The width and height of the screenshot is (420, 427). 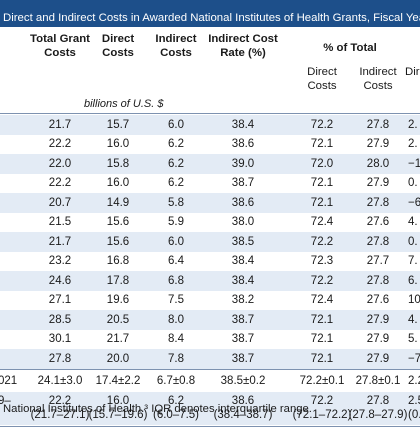 What do you see at coordinates (414, 380) in the screenshot?
I see `mean-last: 2.2±` at bounding box center [414, 380].